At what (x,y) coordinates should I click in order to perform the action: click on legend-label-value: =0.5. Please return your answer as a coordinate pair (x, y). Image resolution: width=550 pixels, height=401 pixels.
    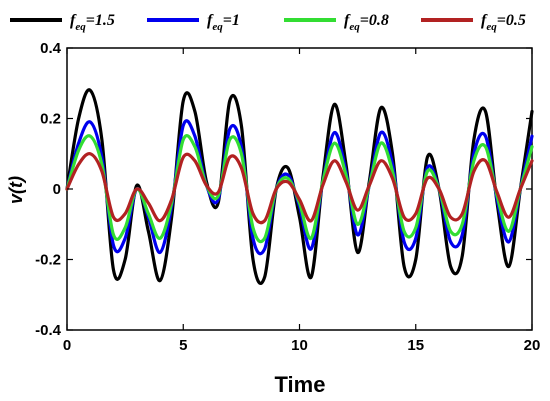
    Looking at the image, I should click on (511, 20).